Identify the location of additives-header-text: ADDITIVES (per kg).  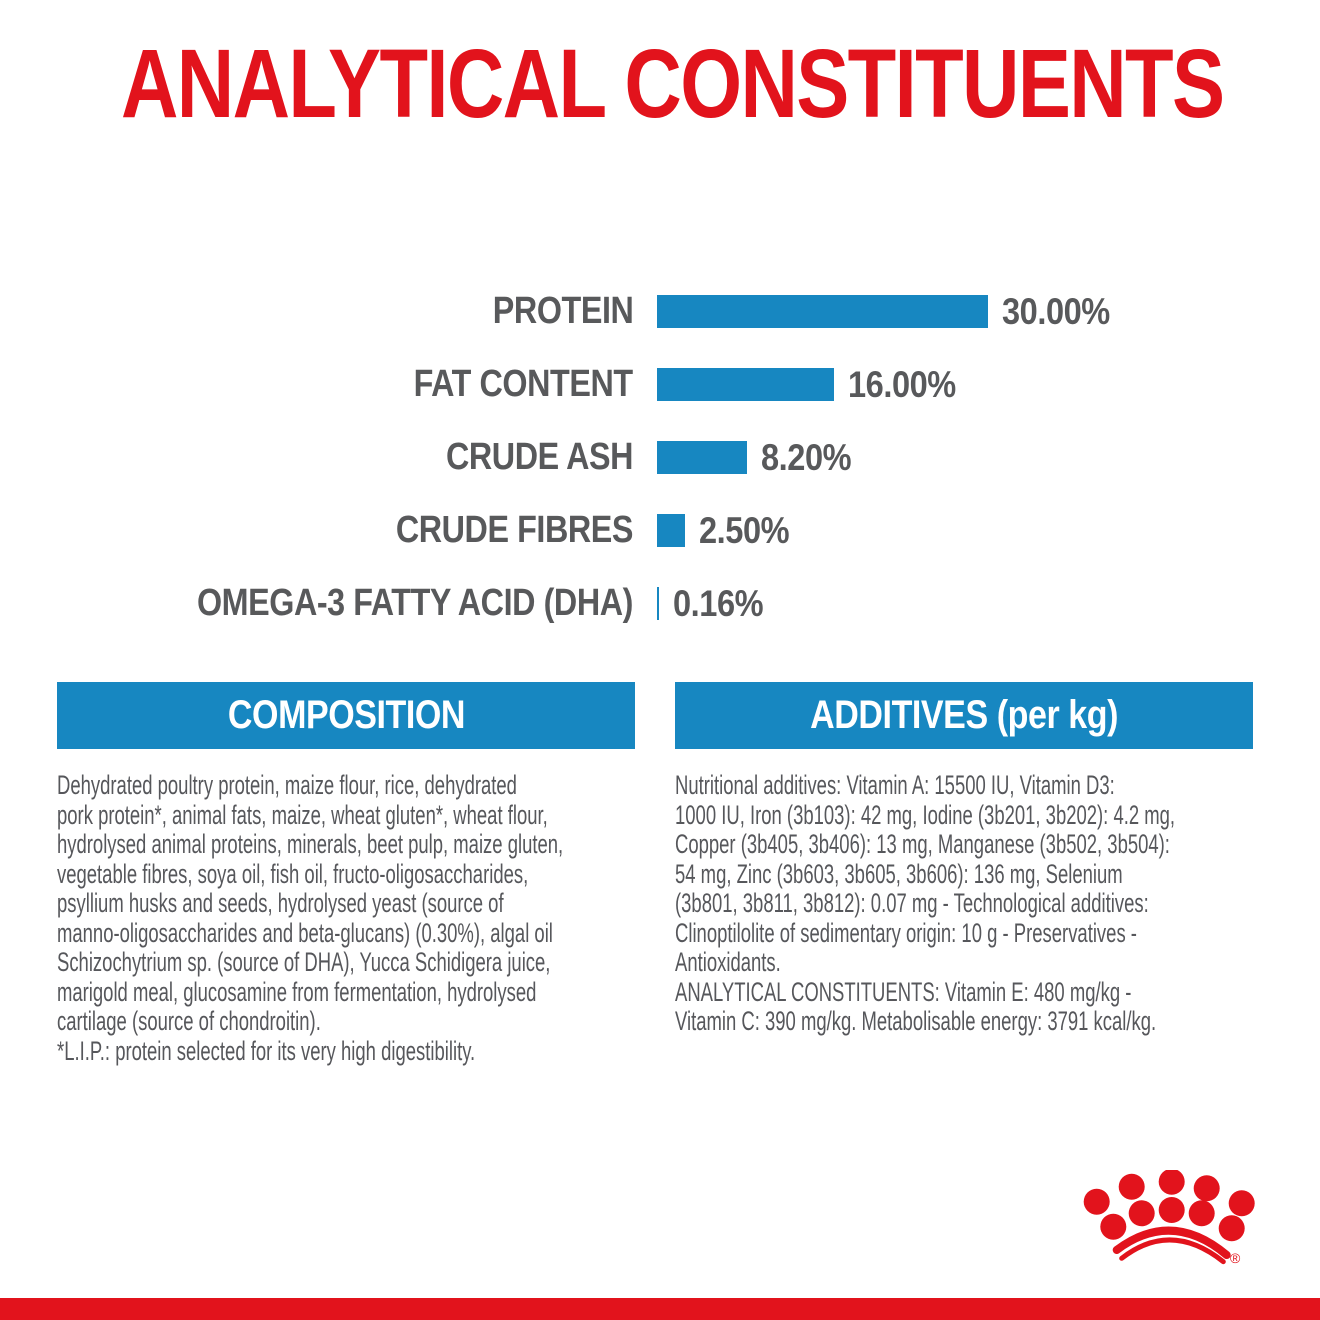
(964, 715).